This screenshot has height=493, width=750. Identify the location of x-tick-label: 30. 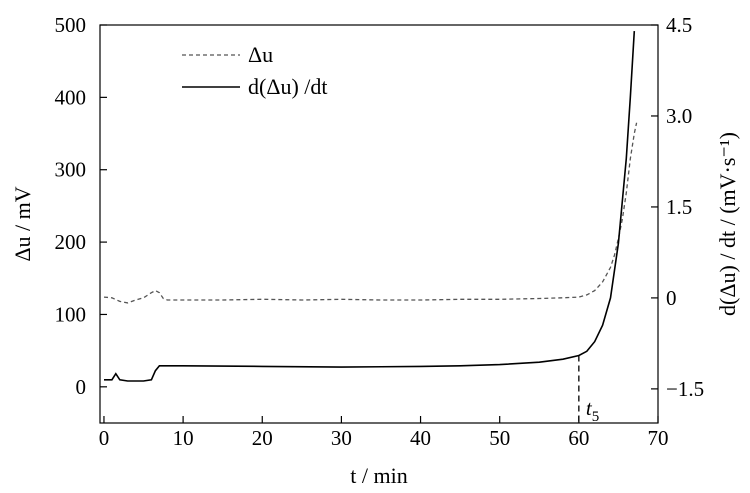
(341, 438).